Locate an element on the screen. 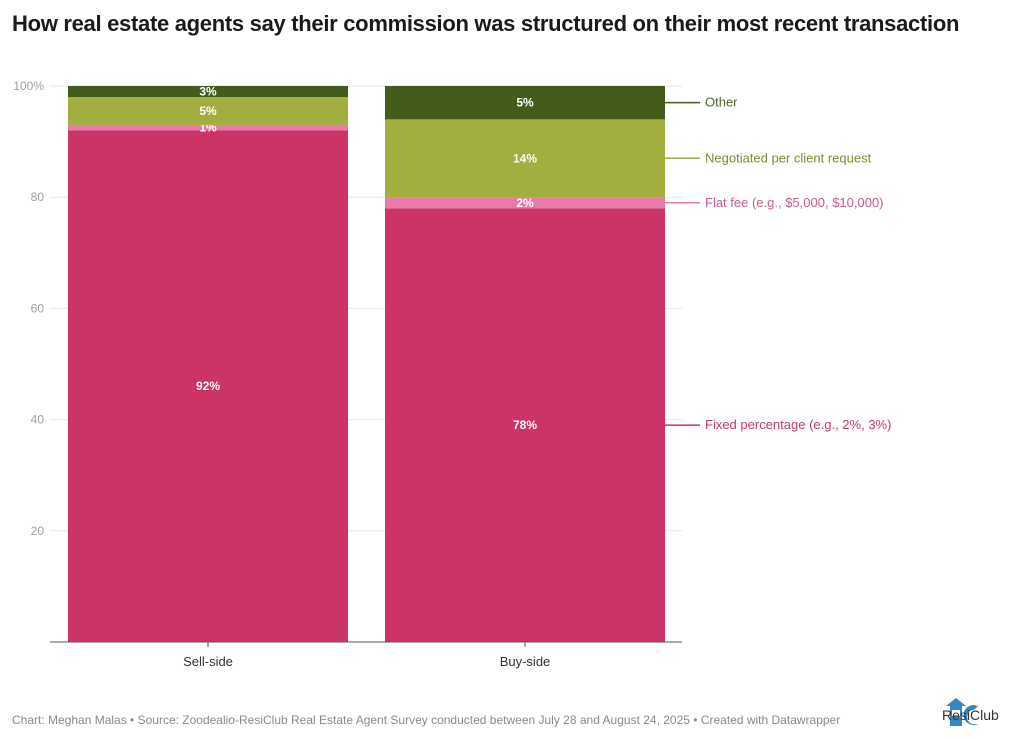 This screenshot has height=739, width=1024. data-label: 78% is located at coordinates (525, 425).